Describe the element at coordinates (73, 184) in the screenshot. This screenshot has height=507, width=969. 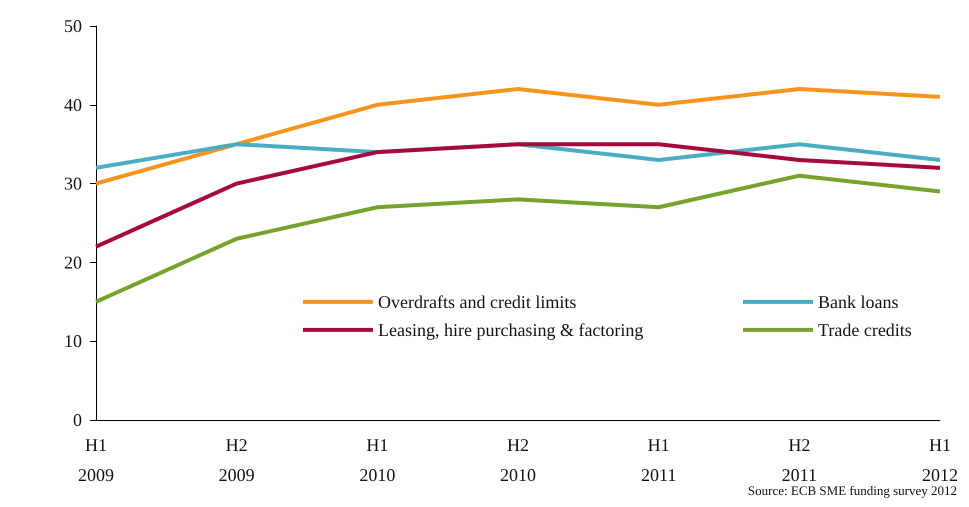
I see `y-tick-label: 30` at that location.